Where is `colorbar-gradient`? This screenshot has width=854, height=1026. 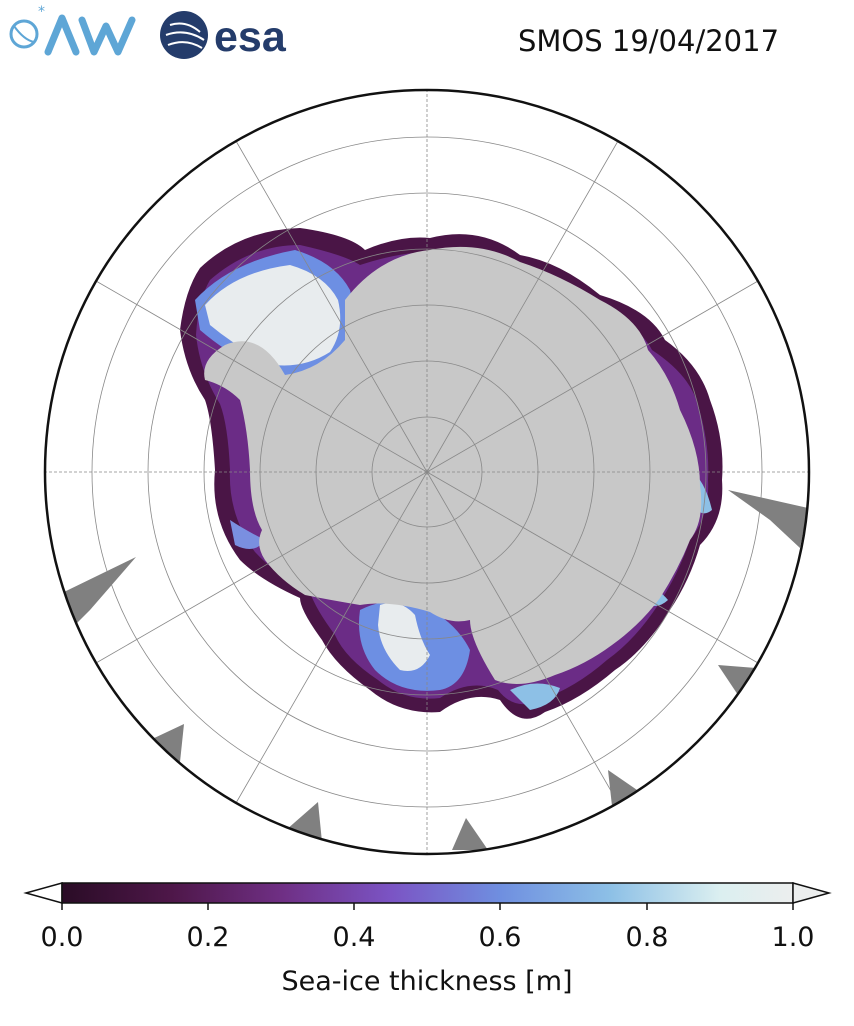 colorbar-gradient is located at coordinates (427, 893).